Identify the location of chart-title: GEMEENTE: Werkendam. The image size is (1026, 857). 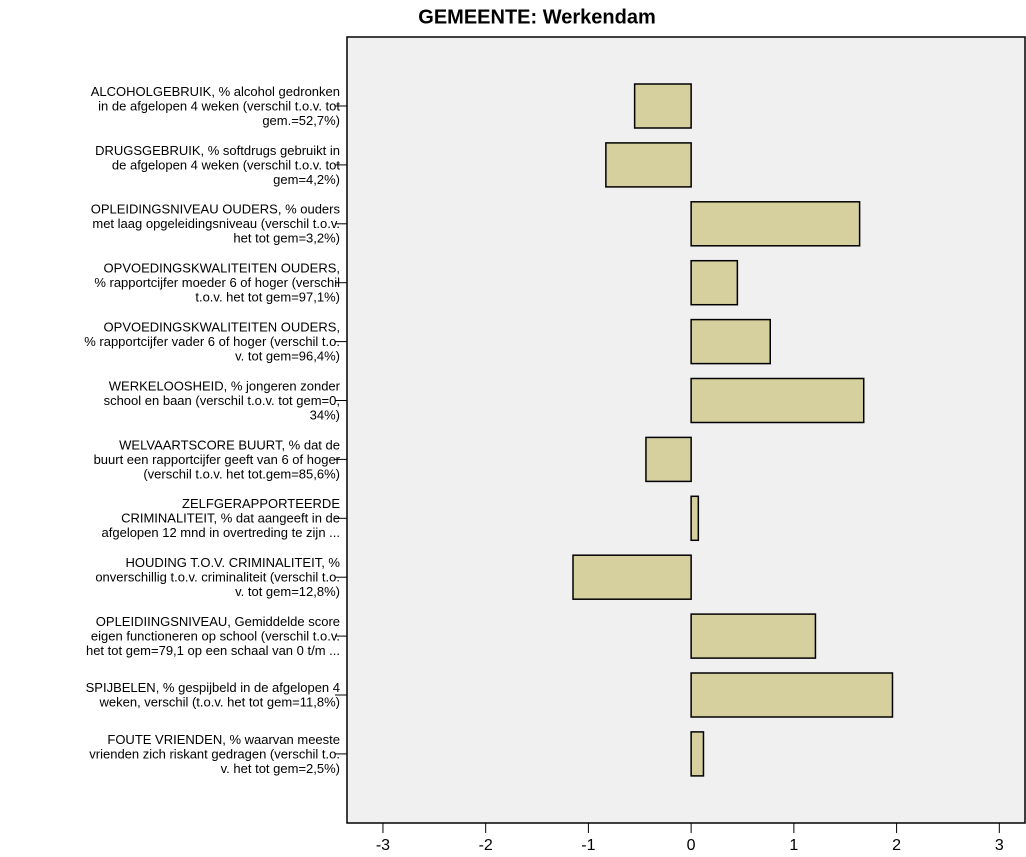
(536, 17).